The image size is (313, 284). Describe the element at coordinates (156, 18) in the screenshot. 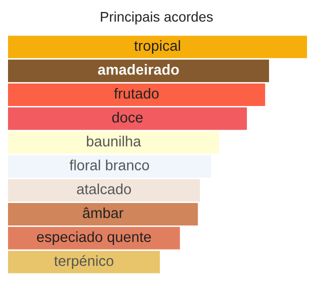

I see `chart-title: Principais acordes` at that location.